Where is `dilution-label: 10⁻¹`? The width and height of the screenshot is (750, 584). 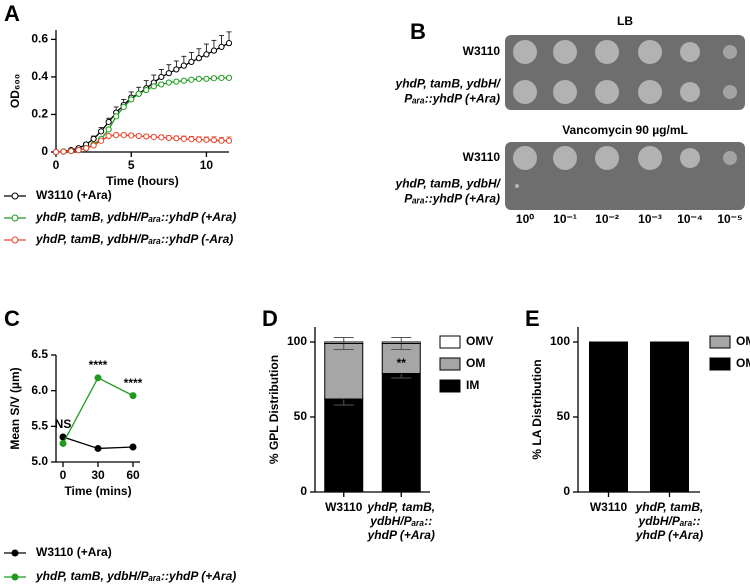
dilution-label: 10⁻¹ is located at coordinates (565, 219).